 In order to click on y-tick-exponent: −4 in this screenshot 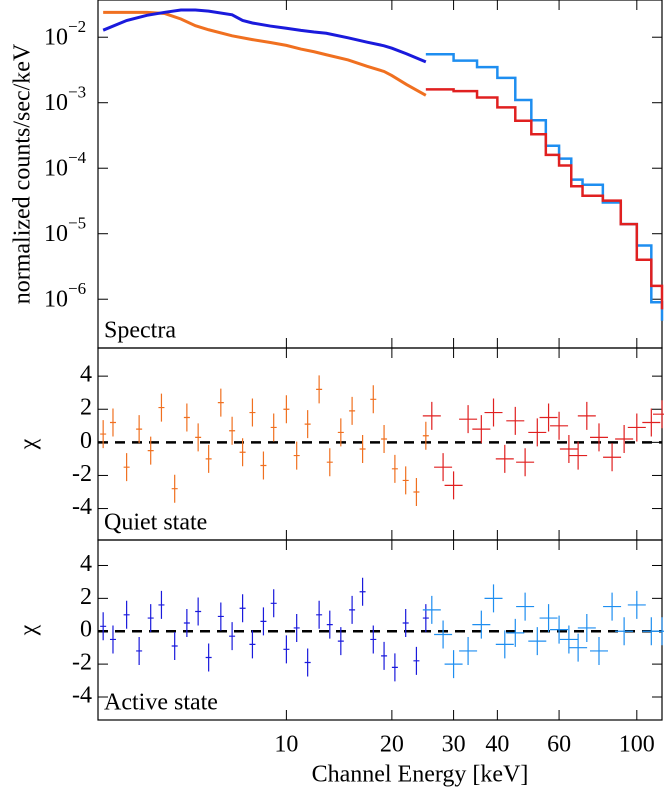, I will do `click(77, 157)`.